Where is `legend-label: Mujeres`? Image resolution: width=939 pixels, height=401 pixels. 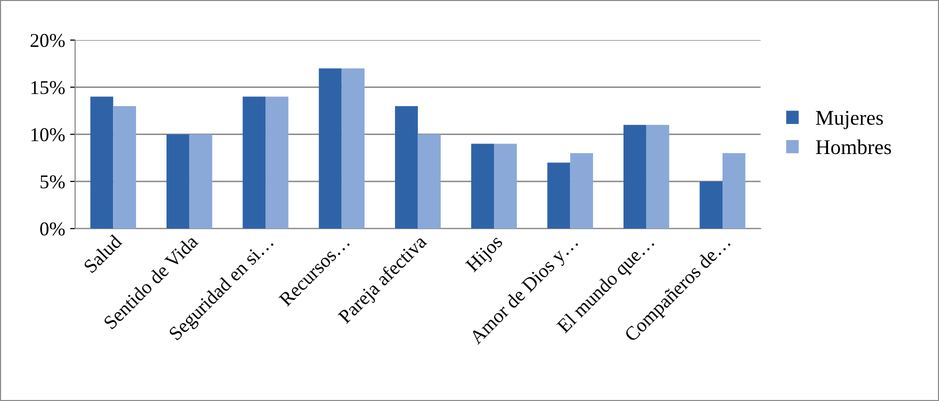
legend-label: Mujeres is located at coordinates (849, 120).